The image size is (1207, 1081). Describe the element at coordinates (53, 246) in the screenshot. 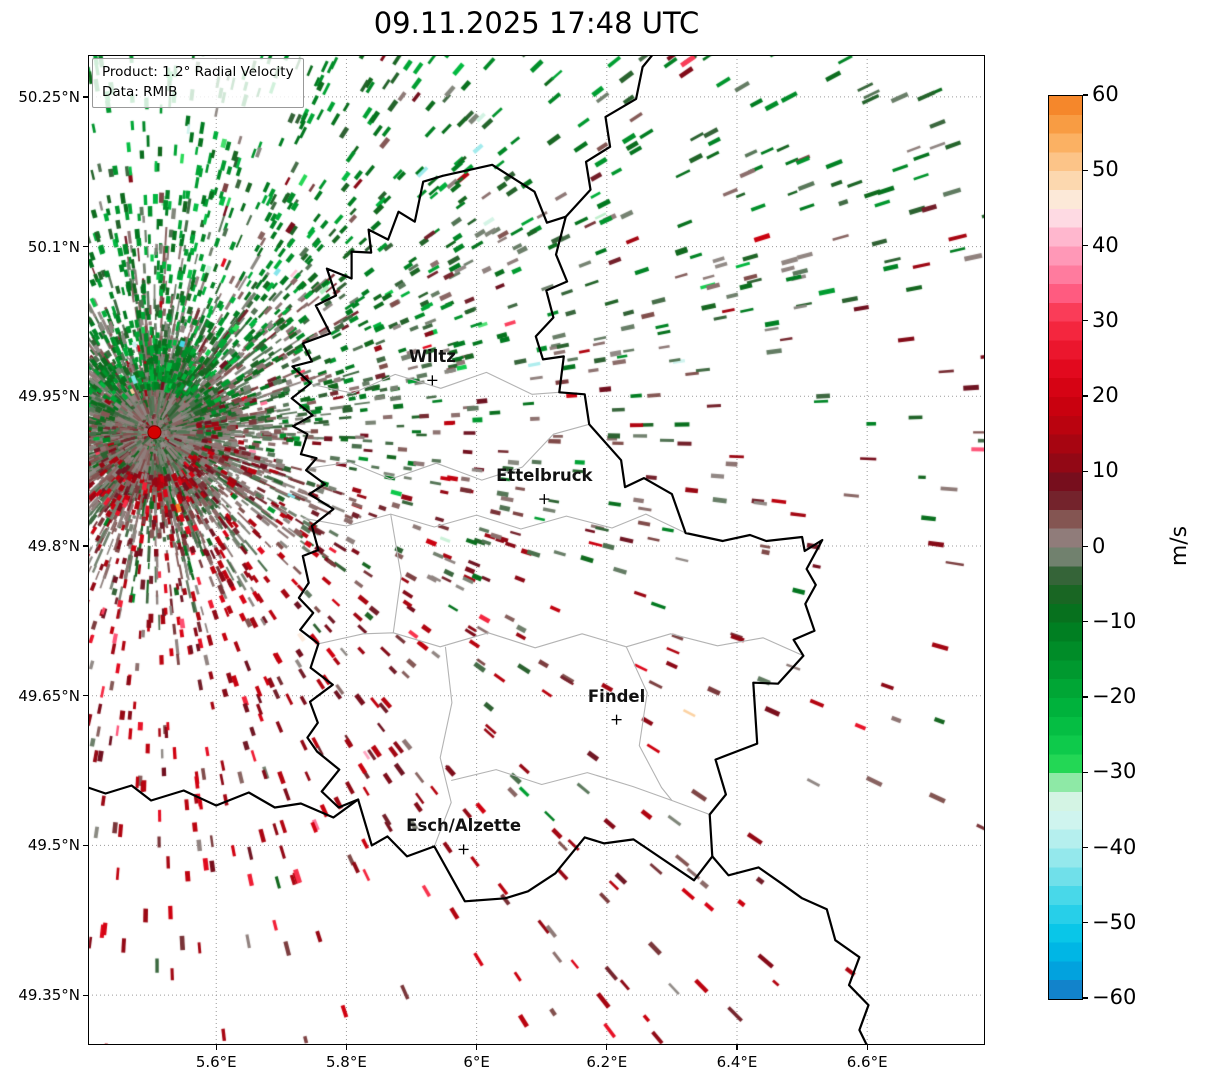

I see `y-tick-label: 50.1°N` at that location.